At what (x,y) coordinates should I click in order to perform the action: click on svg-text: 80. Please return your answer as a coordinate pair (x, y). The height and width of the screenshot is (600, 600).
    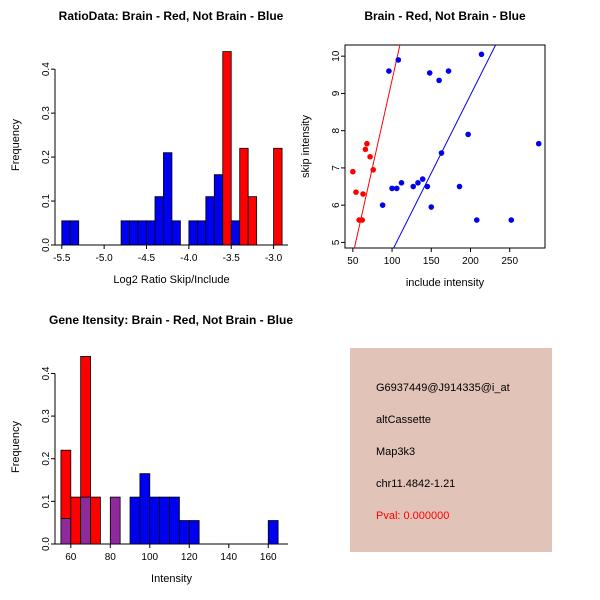
    Looking at the image, I should click on (111, 557).